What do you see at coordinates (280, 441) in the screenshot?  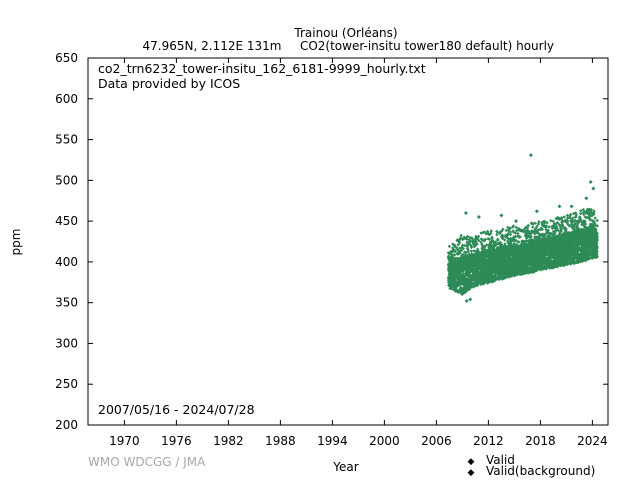 I see `x-tick-label: 1988` at bounding box center [280, 441].